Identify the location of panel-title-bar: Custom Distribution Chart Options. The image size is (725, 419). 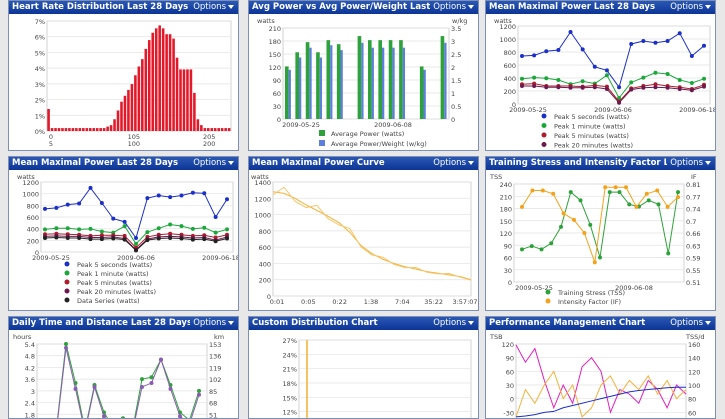
(363, 323).